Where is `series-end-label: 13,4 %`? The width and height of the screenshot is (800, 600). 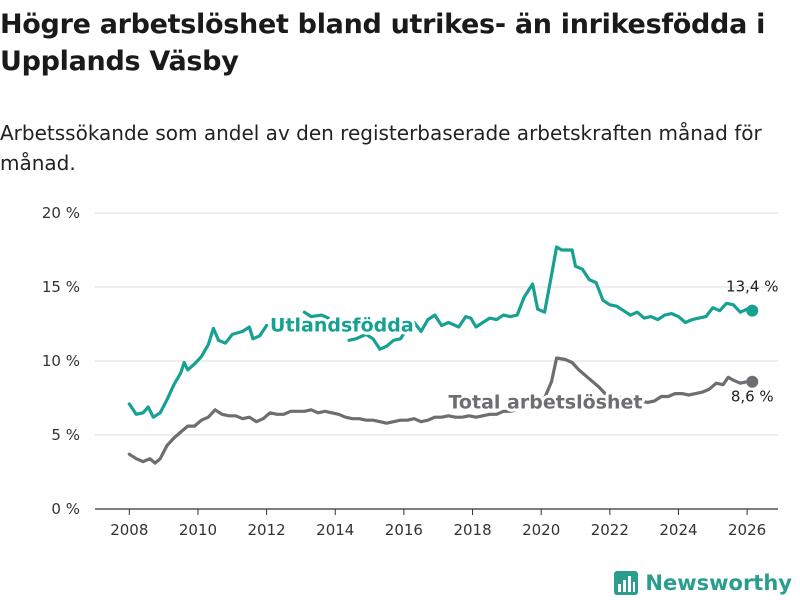
series-end-label: 13,4 % is located at coordinates (752, 287).